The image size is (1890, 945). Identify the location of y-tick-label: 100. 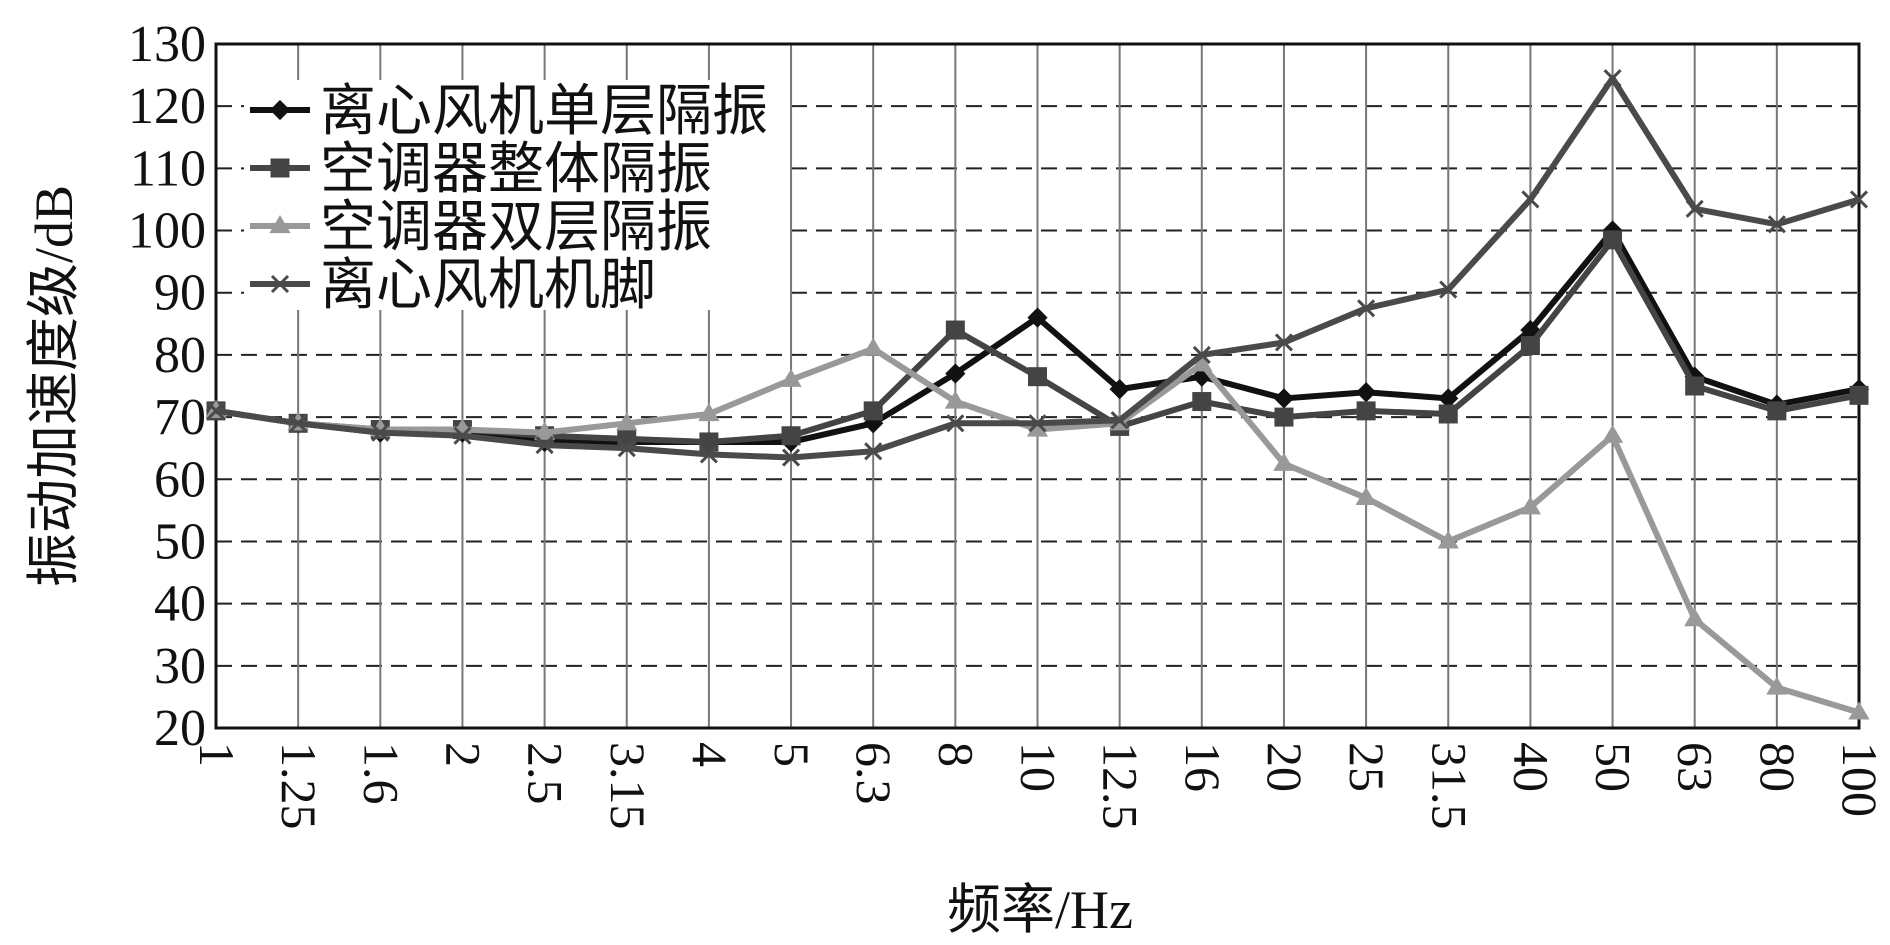
(167, 231).